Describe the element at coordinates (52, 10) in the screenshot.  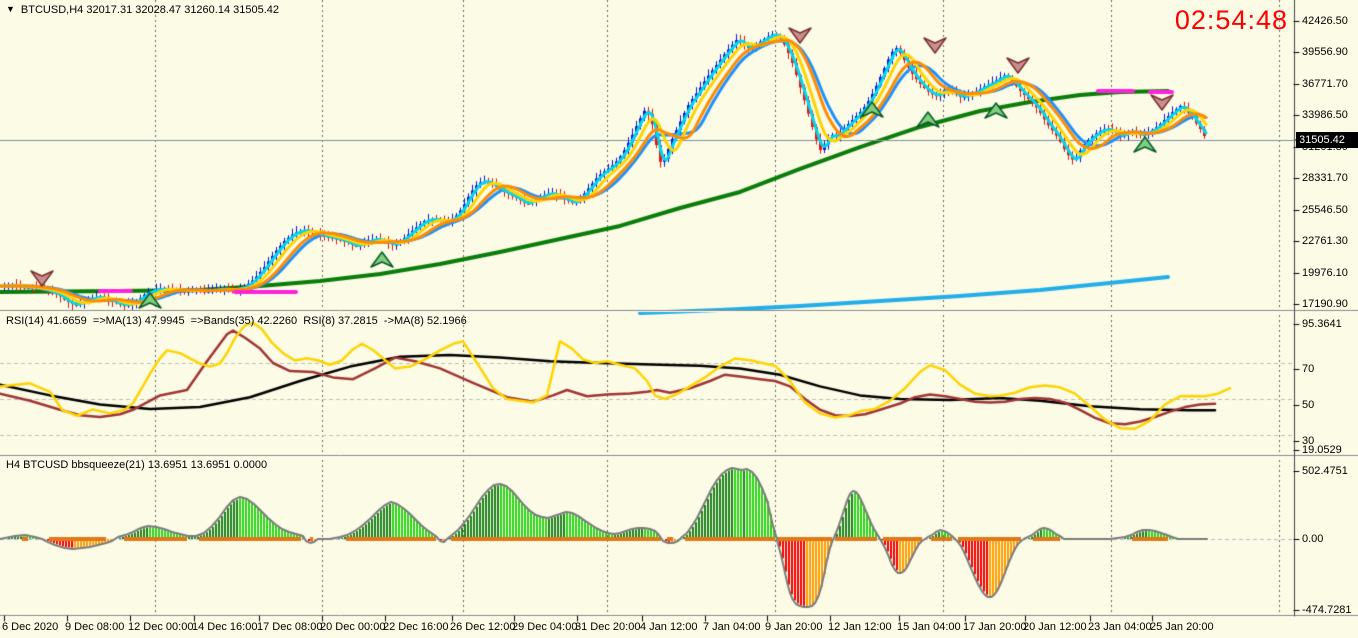
I see `symbol-label: BTCUSD,H4` at that location.